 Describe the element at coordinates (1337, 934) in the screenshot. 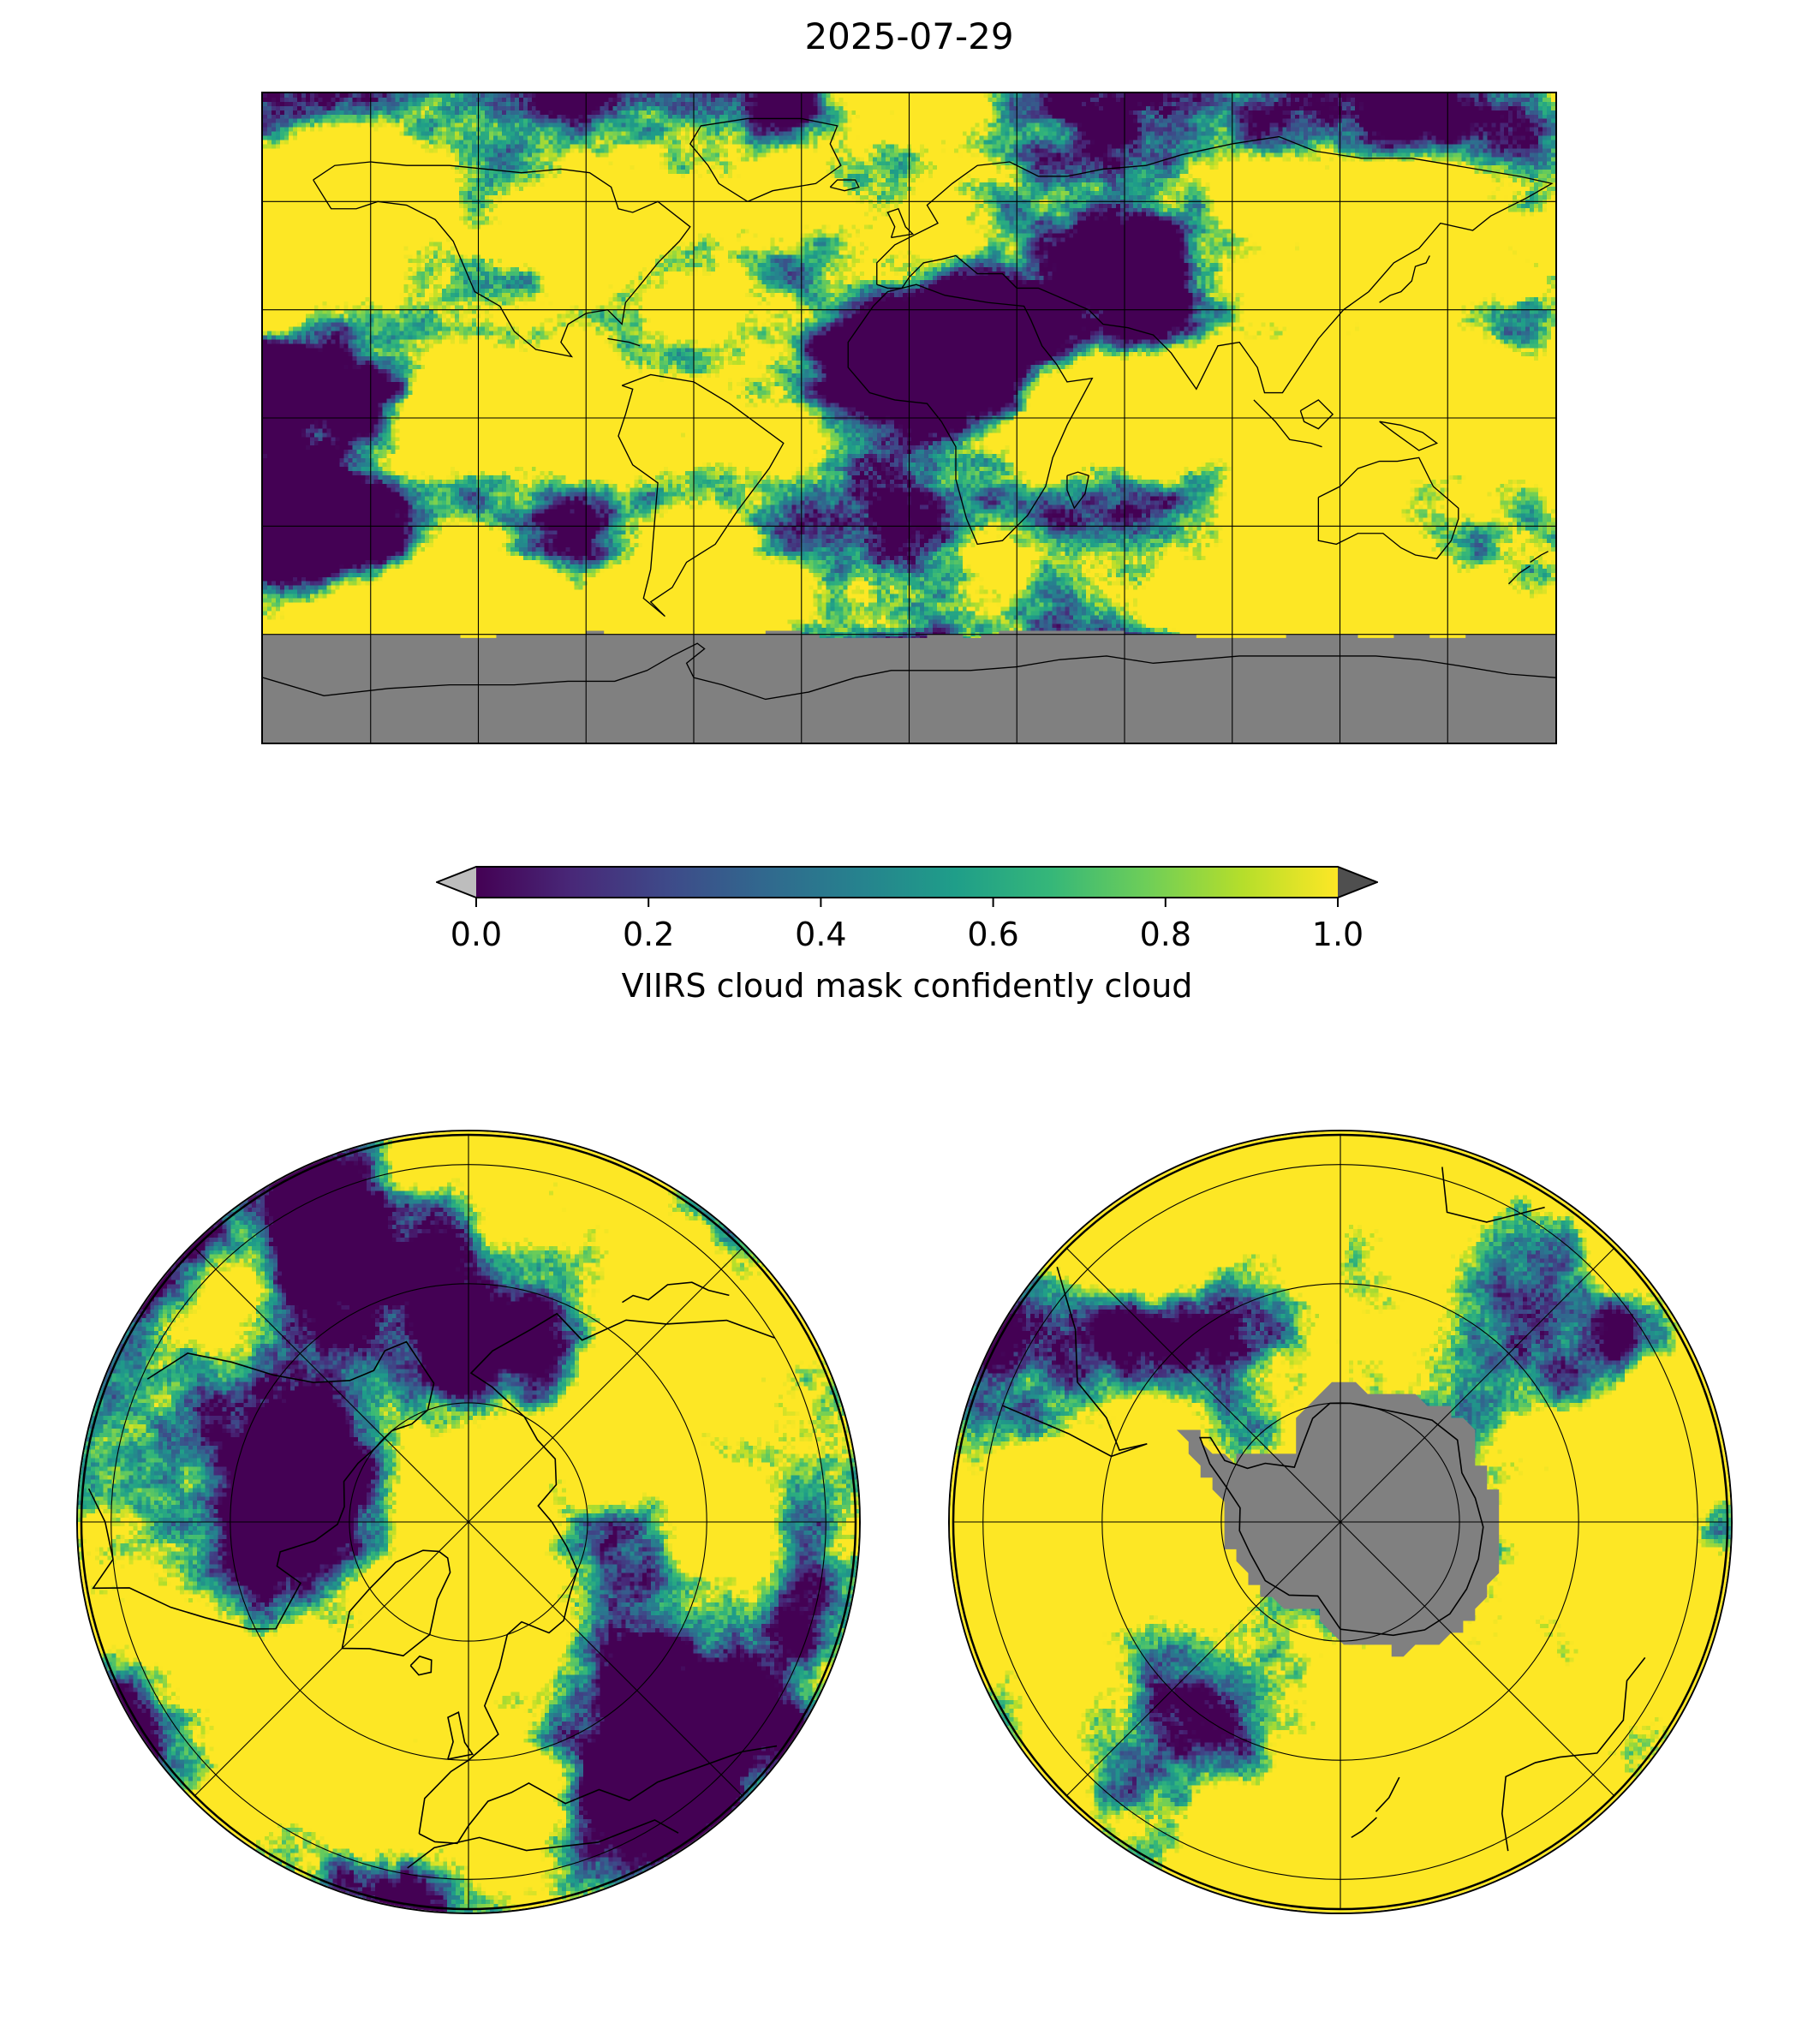

I see `colorbar-tick-label: 1.0` at that location.